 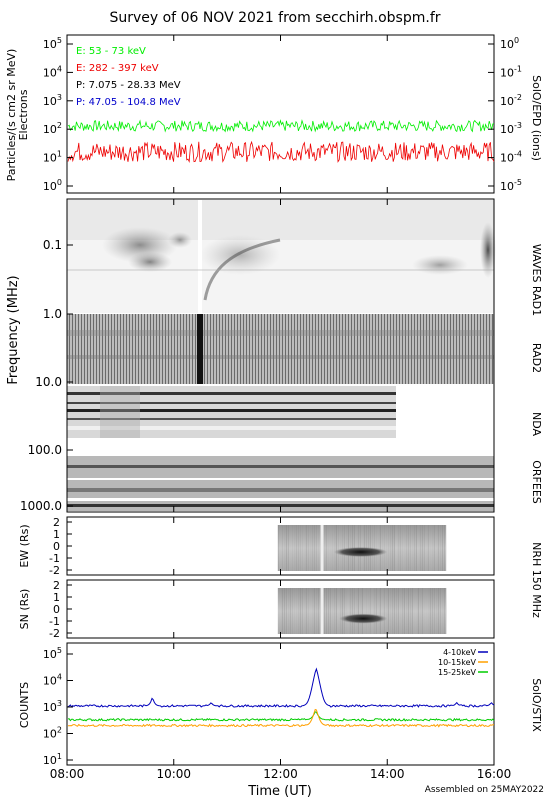 I want to click on spec-y-tick-label: 1.0, so click(x=52, y=314).